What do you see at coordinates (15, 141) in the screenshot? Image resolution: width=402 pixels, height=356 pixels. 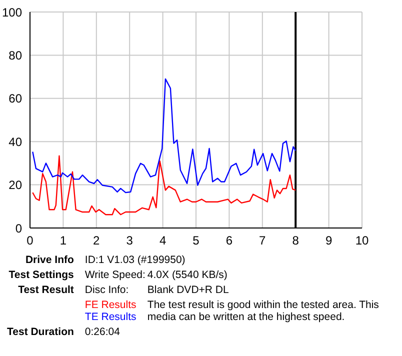 I see `y-tick-label: 40` at bounding box center [15, 141].